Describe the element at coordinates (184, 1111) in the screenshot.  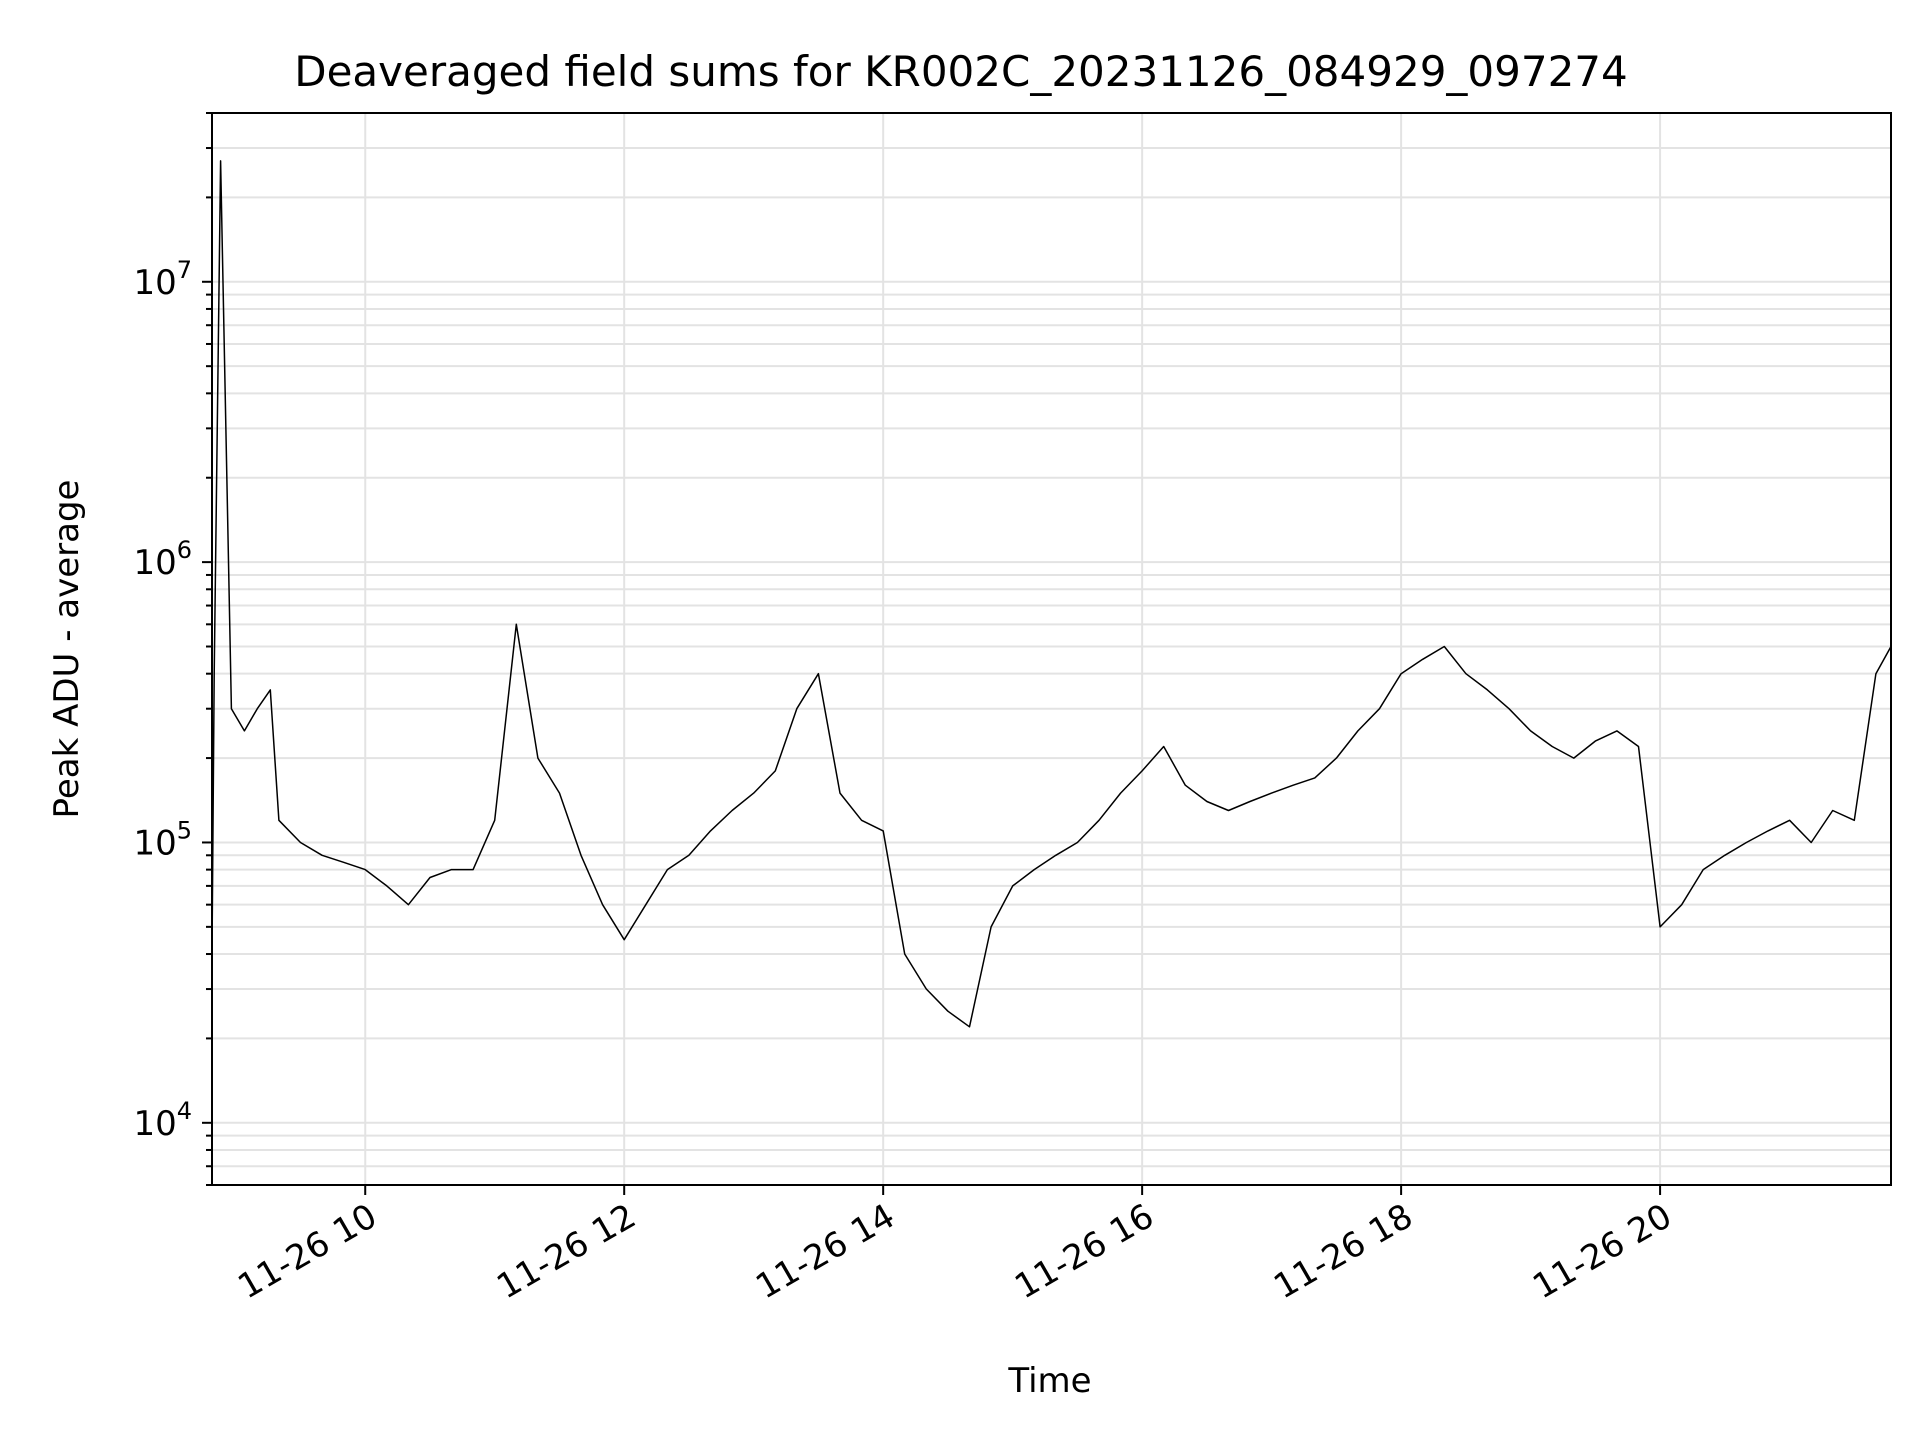
I see `y-tick-exponent: 4` at that location.